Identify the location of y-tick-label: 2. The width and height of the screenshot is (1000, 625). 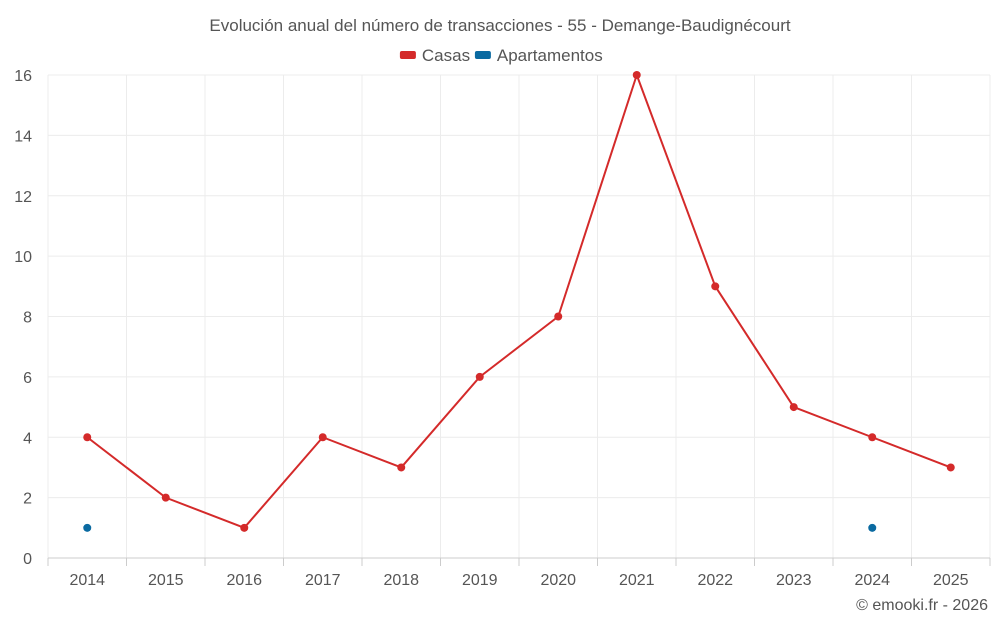
(27, 499).